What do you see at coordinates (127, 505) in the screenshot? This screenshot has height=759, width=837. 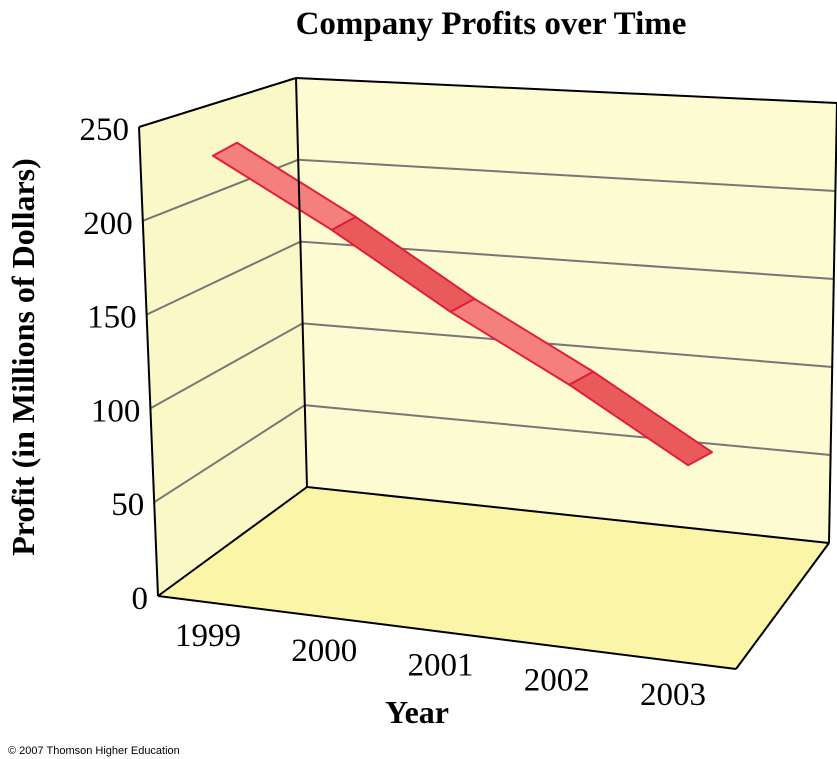 I see `y-tick-label: 50` at bounding box center [127, 505].